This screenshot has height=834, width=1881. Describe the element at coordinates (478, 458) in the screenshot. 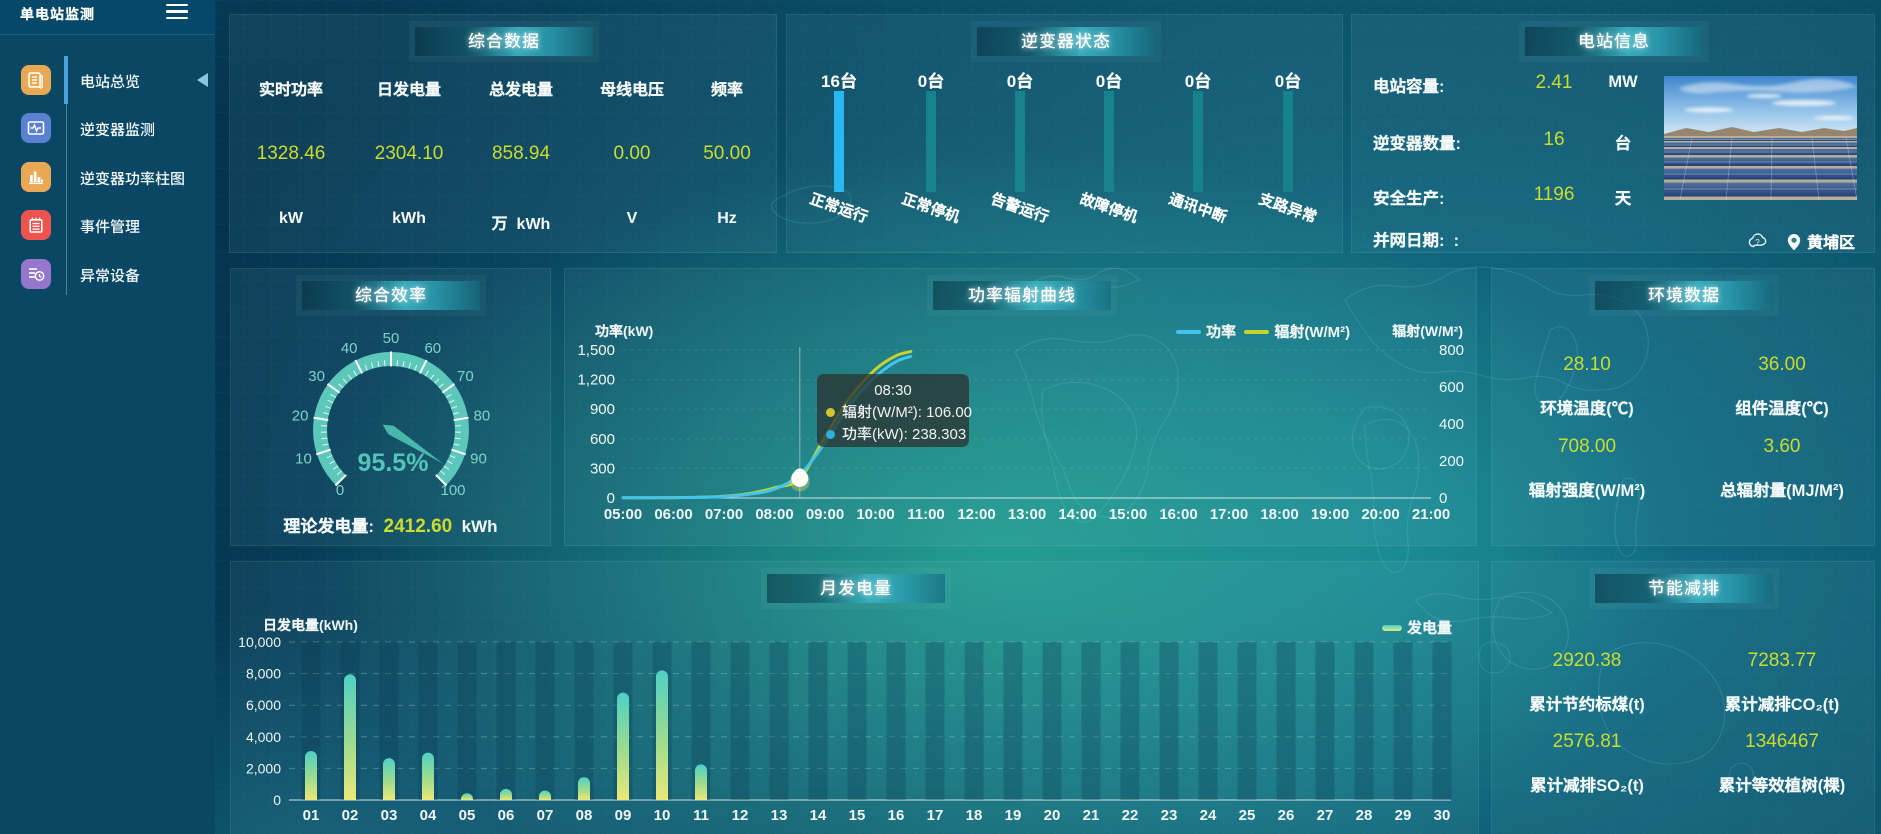

I see `svg-text: 90` at that location.